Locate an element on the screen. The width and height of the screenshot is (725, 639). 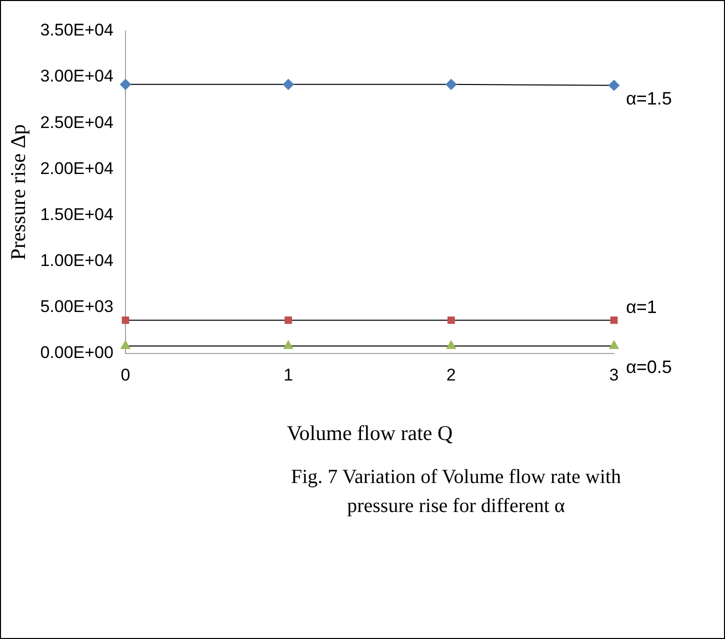
series-label: α=0.5 is located at coordinates (649, 367).